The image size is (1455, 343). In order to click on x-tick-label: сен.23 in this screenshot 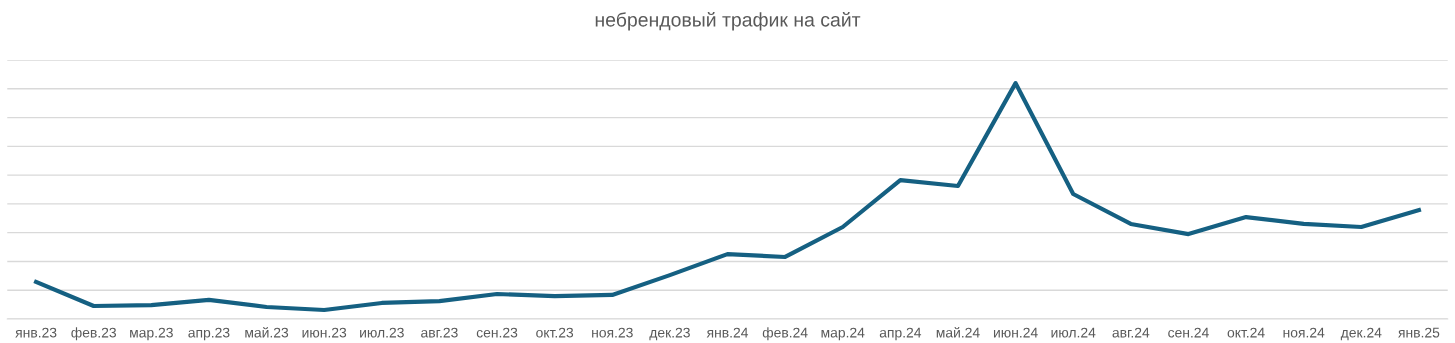, I will do `click(497, 332)`.